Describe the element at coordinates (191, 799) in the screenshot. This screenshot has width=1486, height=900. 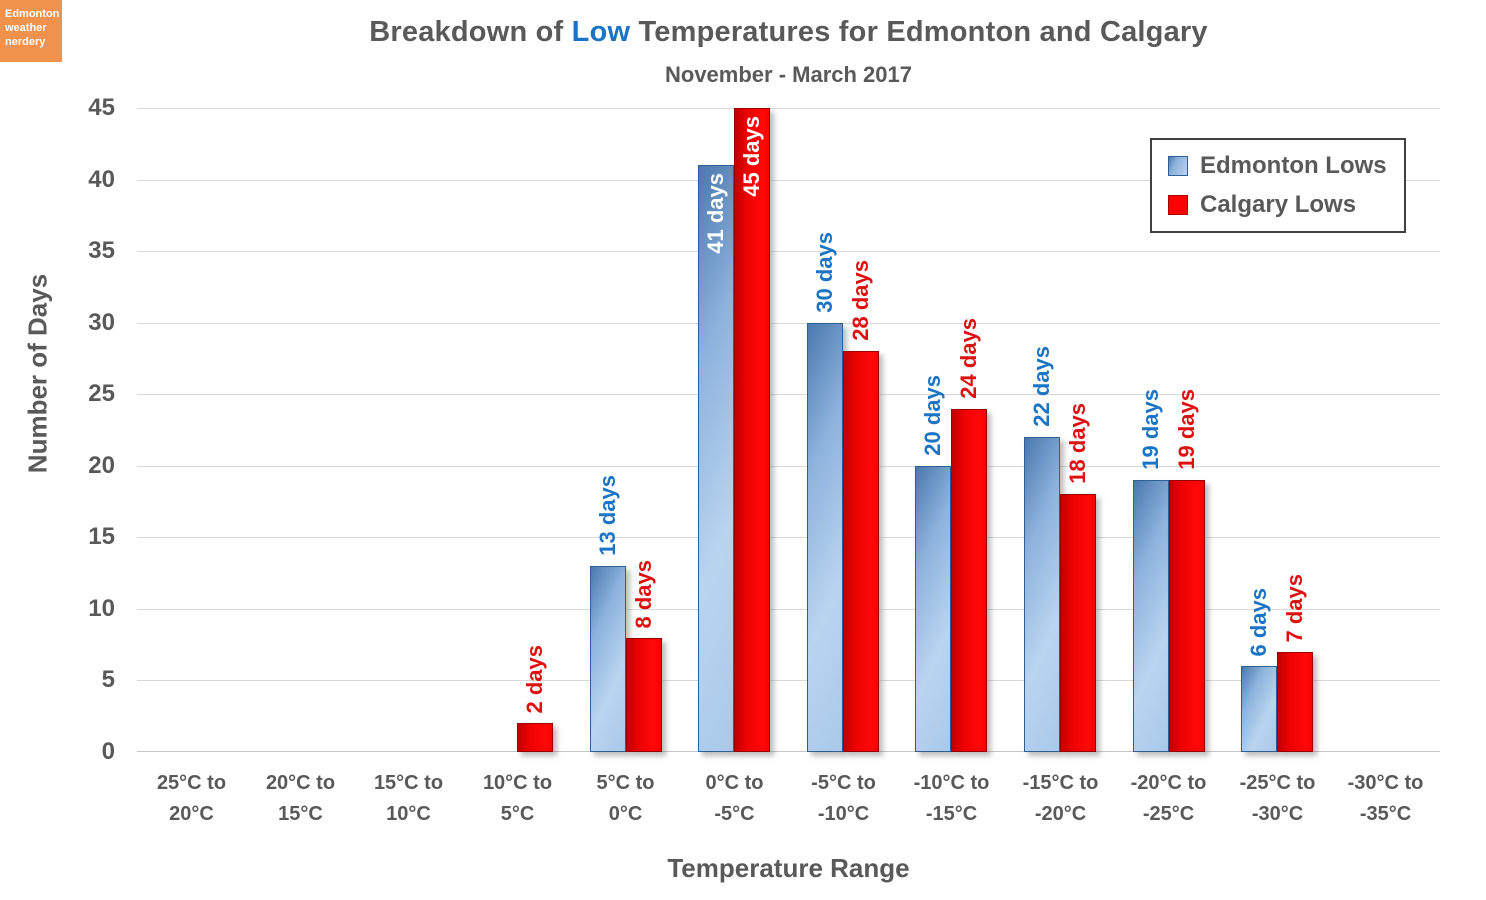
I see `x-category-label: 25°C to 20°C` at that location.